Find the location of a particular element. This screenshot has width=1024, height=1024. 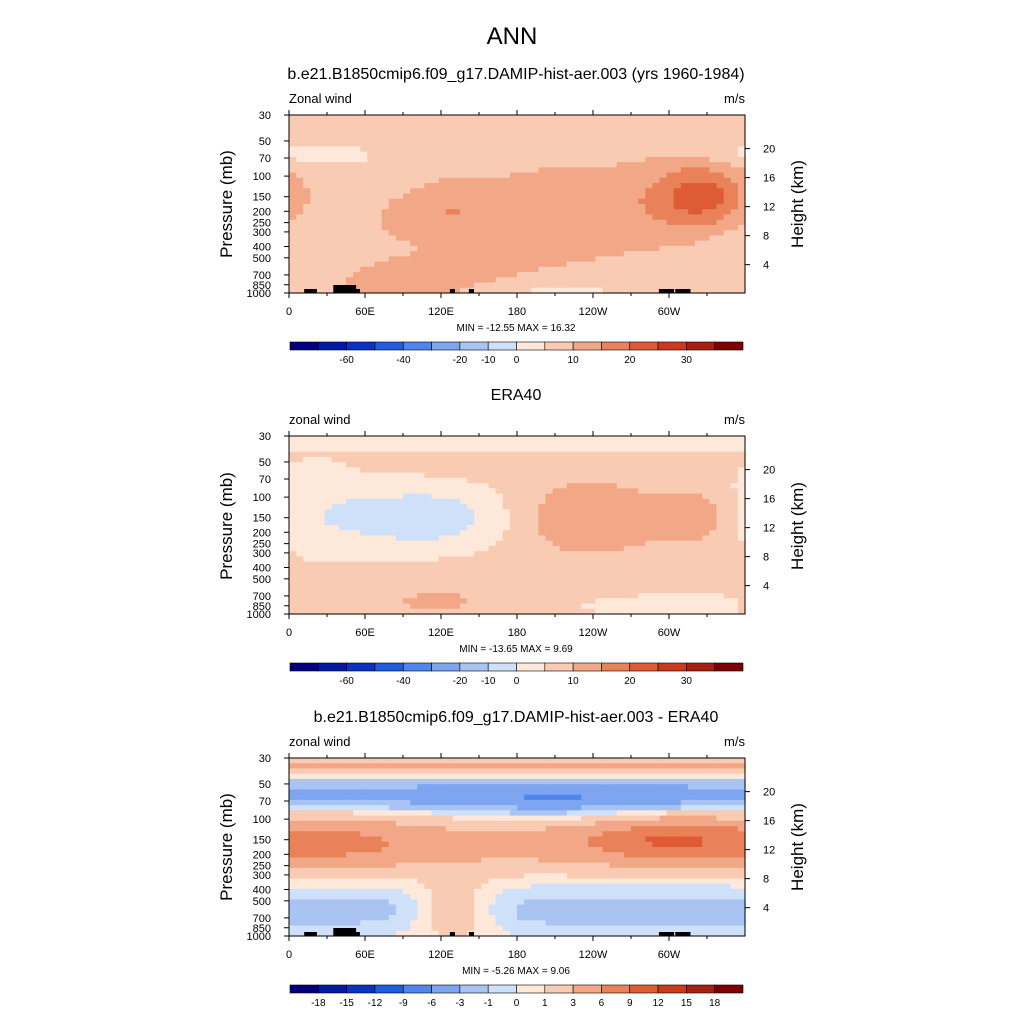

colorbar-label: 30 is located at coordinates (687, 681).